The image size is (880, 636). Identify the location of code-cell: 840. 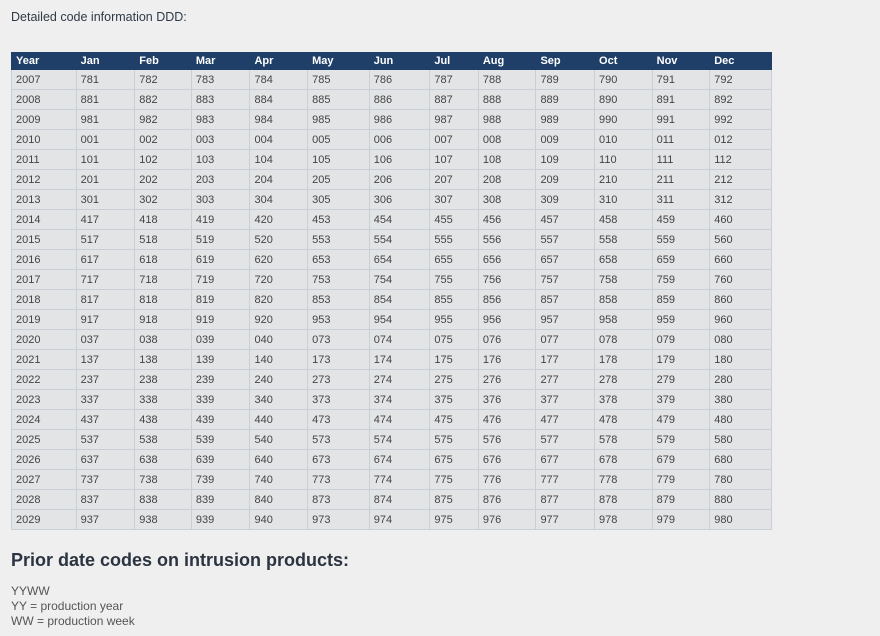
(279, 499).